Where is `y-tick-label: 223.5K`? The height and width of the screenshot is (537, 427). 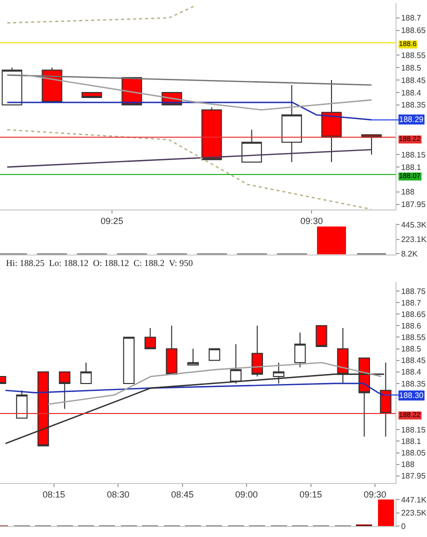
y-tick-label: 223.5K is located at coordinates (414, 513).